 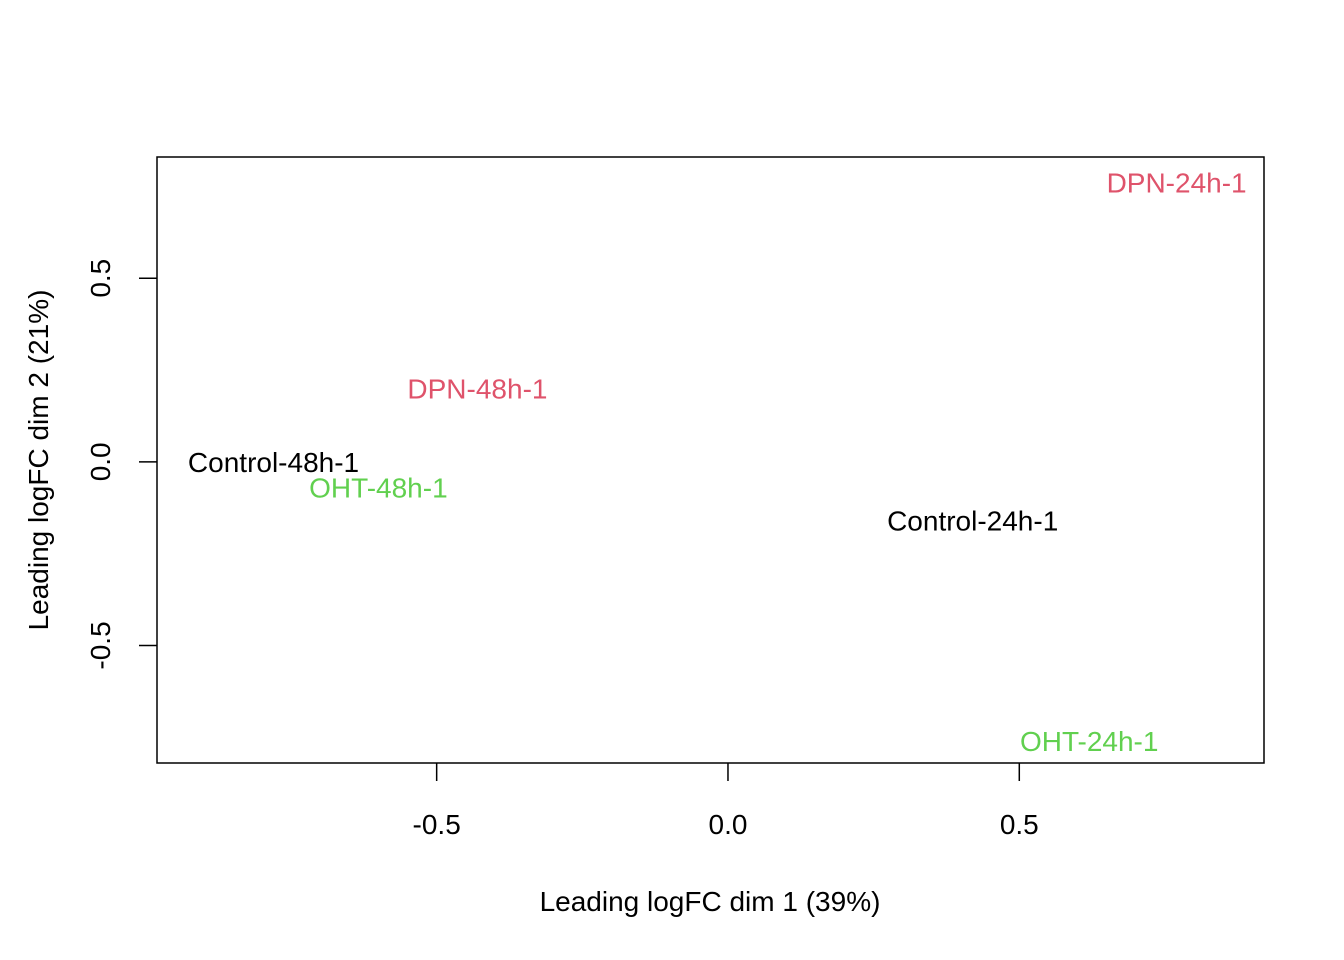 I want to click on x-tick-label: 0.5, so click(x=1019, y=824).